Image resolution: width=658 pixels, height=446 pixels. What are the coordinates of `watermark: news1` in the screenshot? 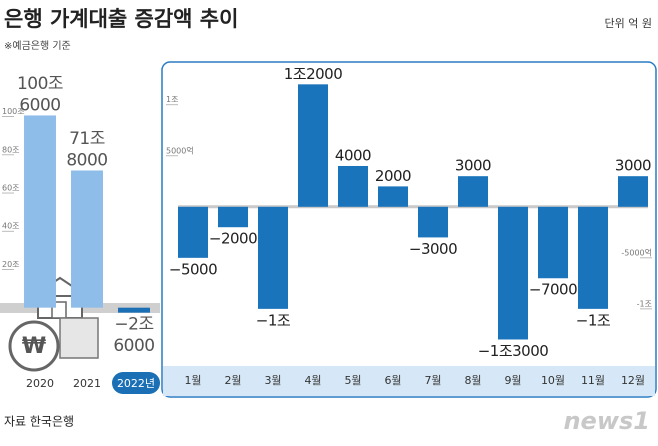 It's located at (606, 421).